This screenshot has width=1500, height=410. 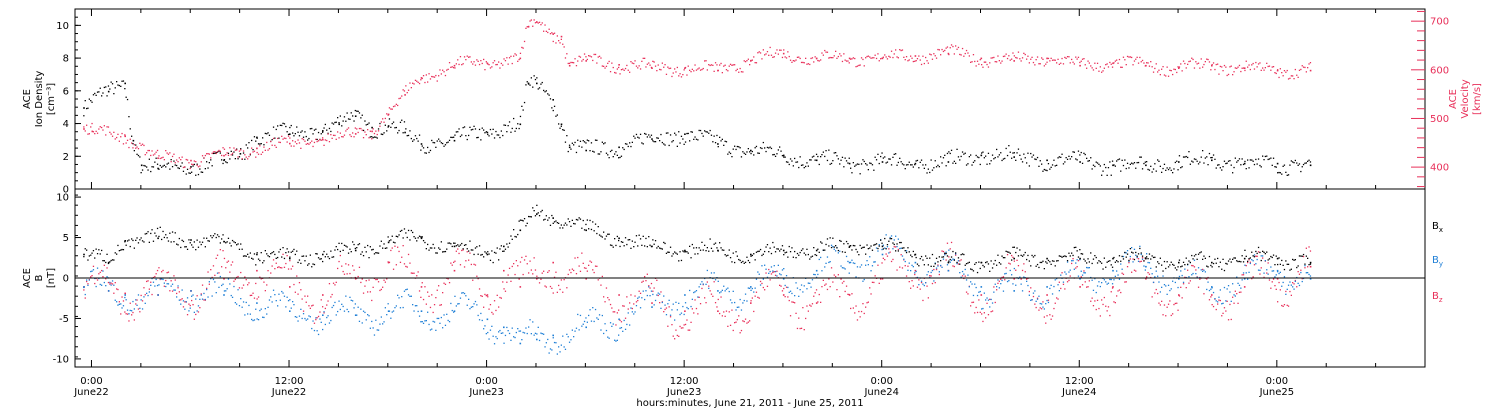 What do you see at coordinates (915, 56) in the screenshot?
I see `velocity-anchor` at bounding box center [915, 56].